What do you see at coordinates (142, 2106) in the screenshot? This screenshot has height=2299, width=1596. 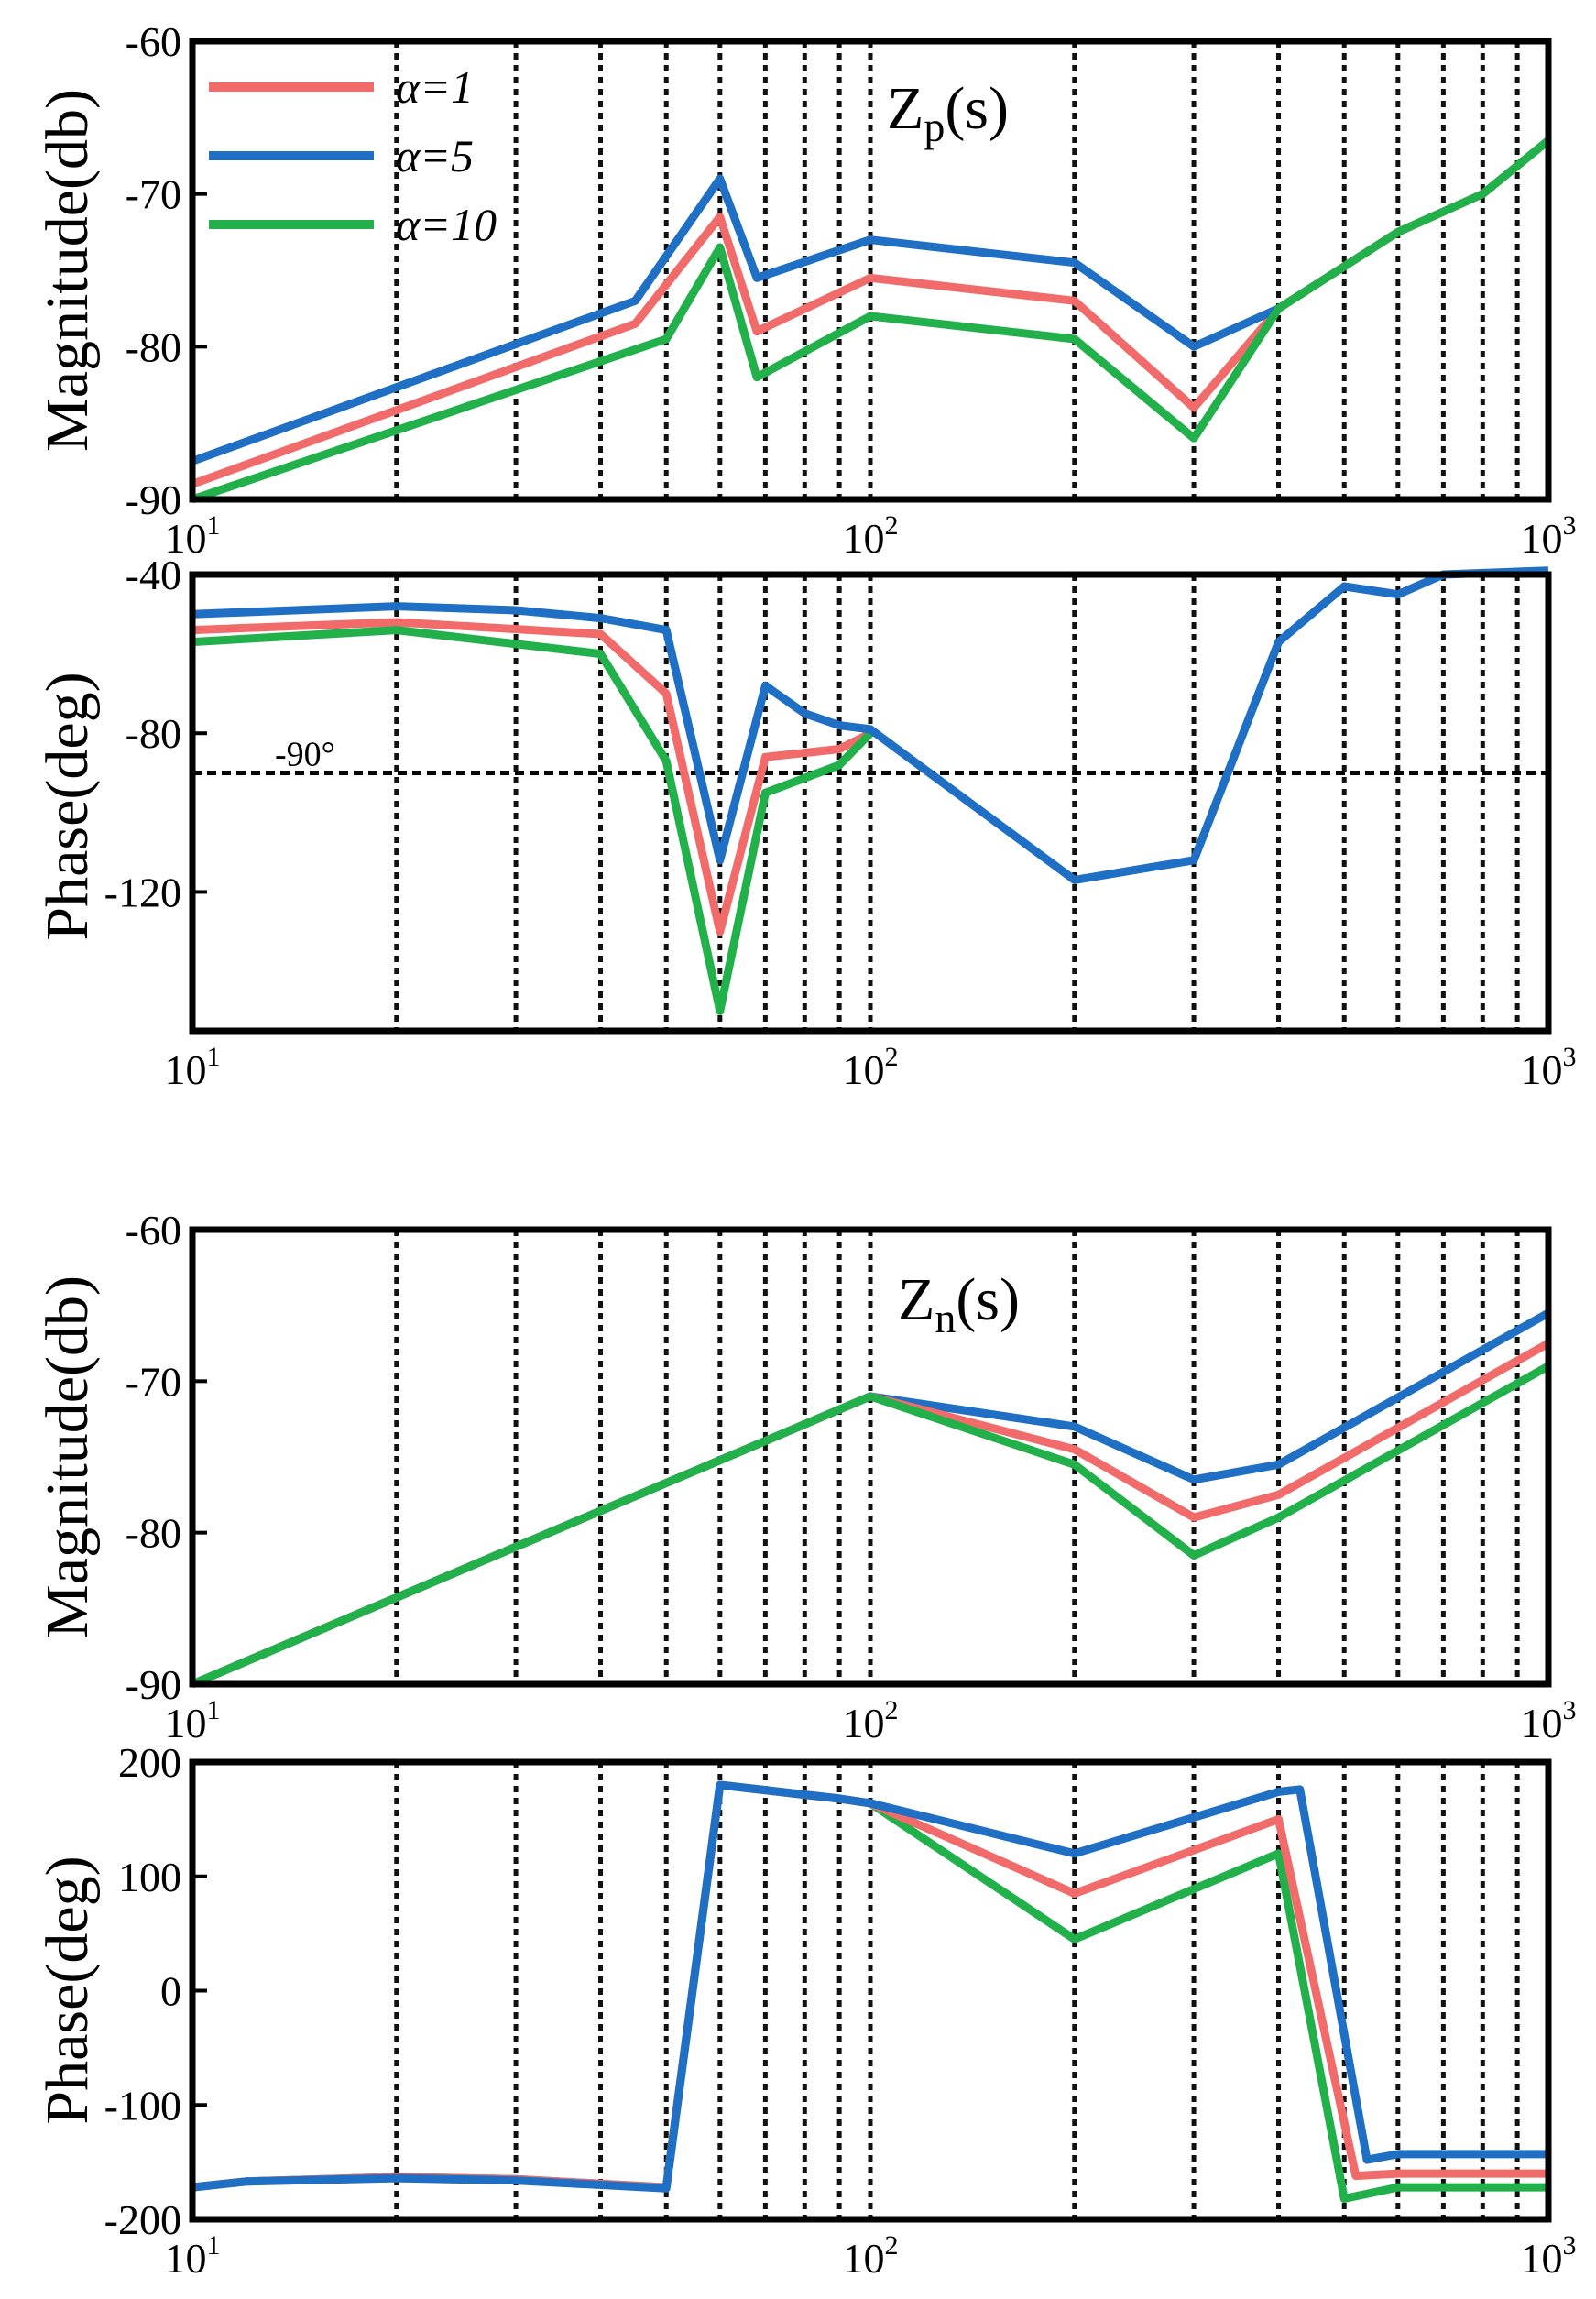 I see `y-tick-label: -100` at bounding box center [142, 2106].